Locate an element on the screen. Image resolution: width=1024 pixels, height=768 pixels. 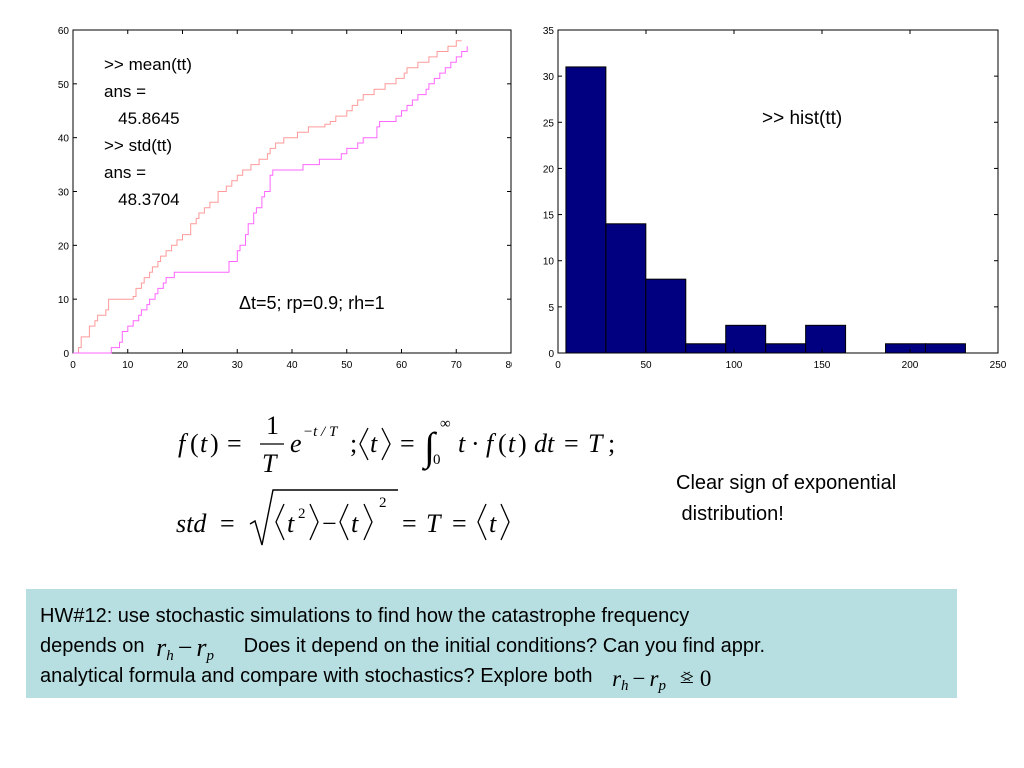
formula-f: f is located at coordinates (183, 443).